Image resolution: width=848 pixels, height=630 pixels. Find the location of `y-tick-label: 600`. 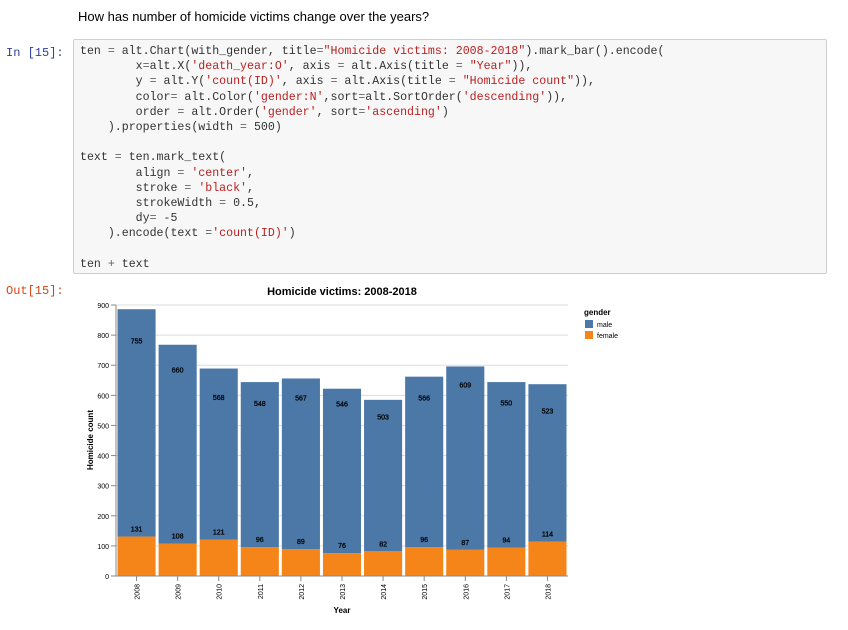

y-tick-label: 600 is located at coordinates (103, 396).